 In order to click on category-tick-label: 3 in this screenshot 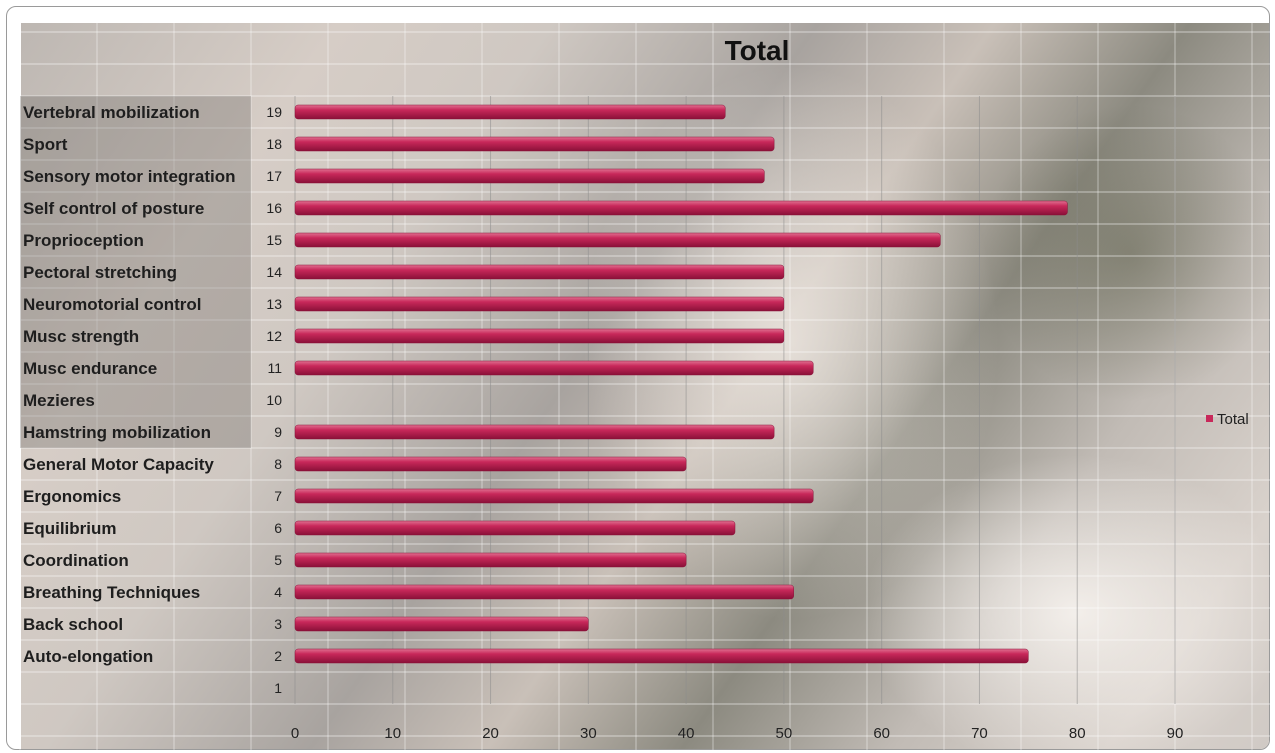, I will do `click(278, 624)`.